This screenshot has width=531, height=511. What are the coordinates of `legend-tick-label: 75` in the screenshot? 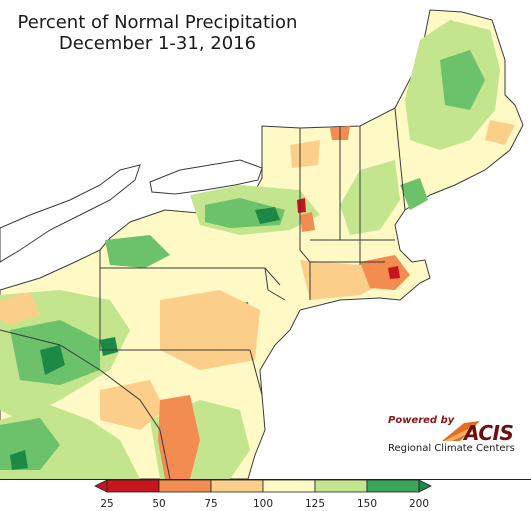 It's located at (211, 504).